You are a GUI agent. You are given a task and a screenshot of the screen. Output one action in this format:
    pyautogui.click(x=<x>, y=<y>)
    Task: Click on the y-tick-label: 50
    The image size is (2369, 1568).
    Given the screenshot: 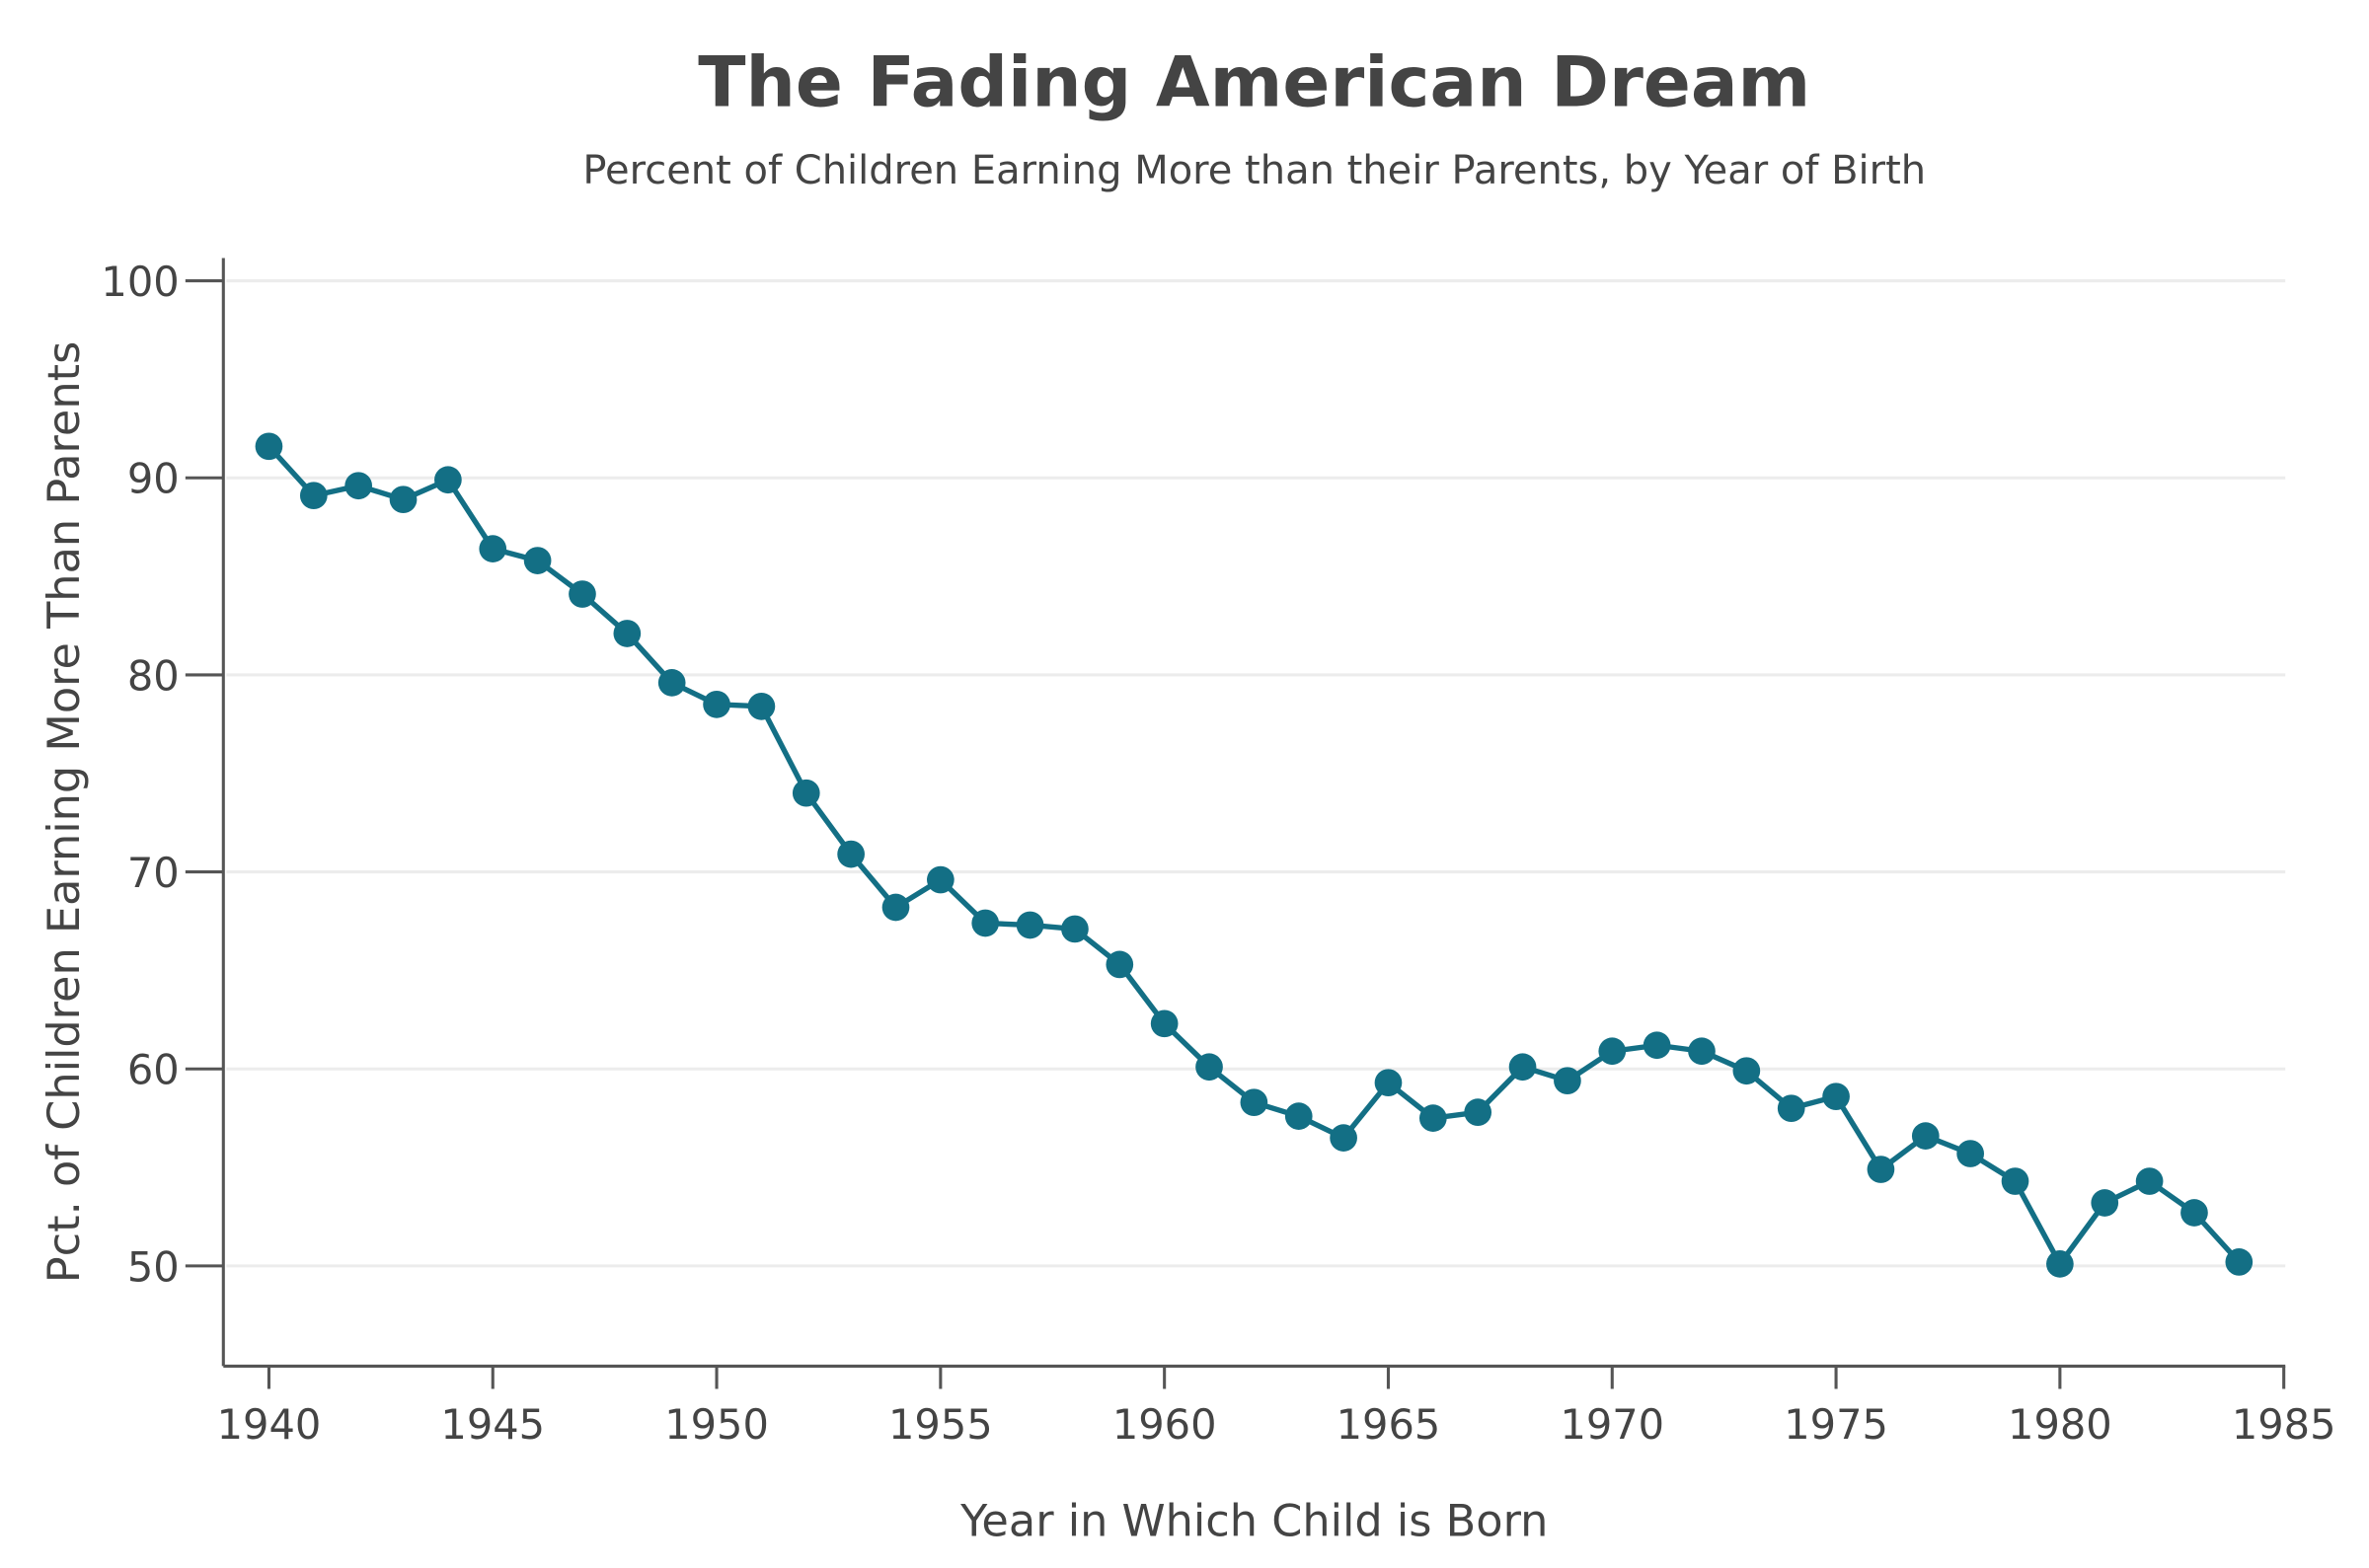 What is the action you would take?
    pyautogui.click(x=153, y=1266)
    